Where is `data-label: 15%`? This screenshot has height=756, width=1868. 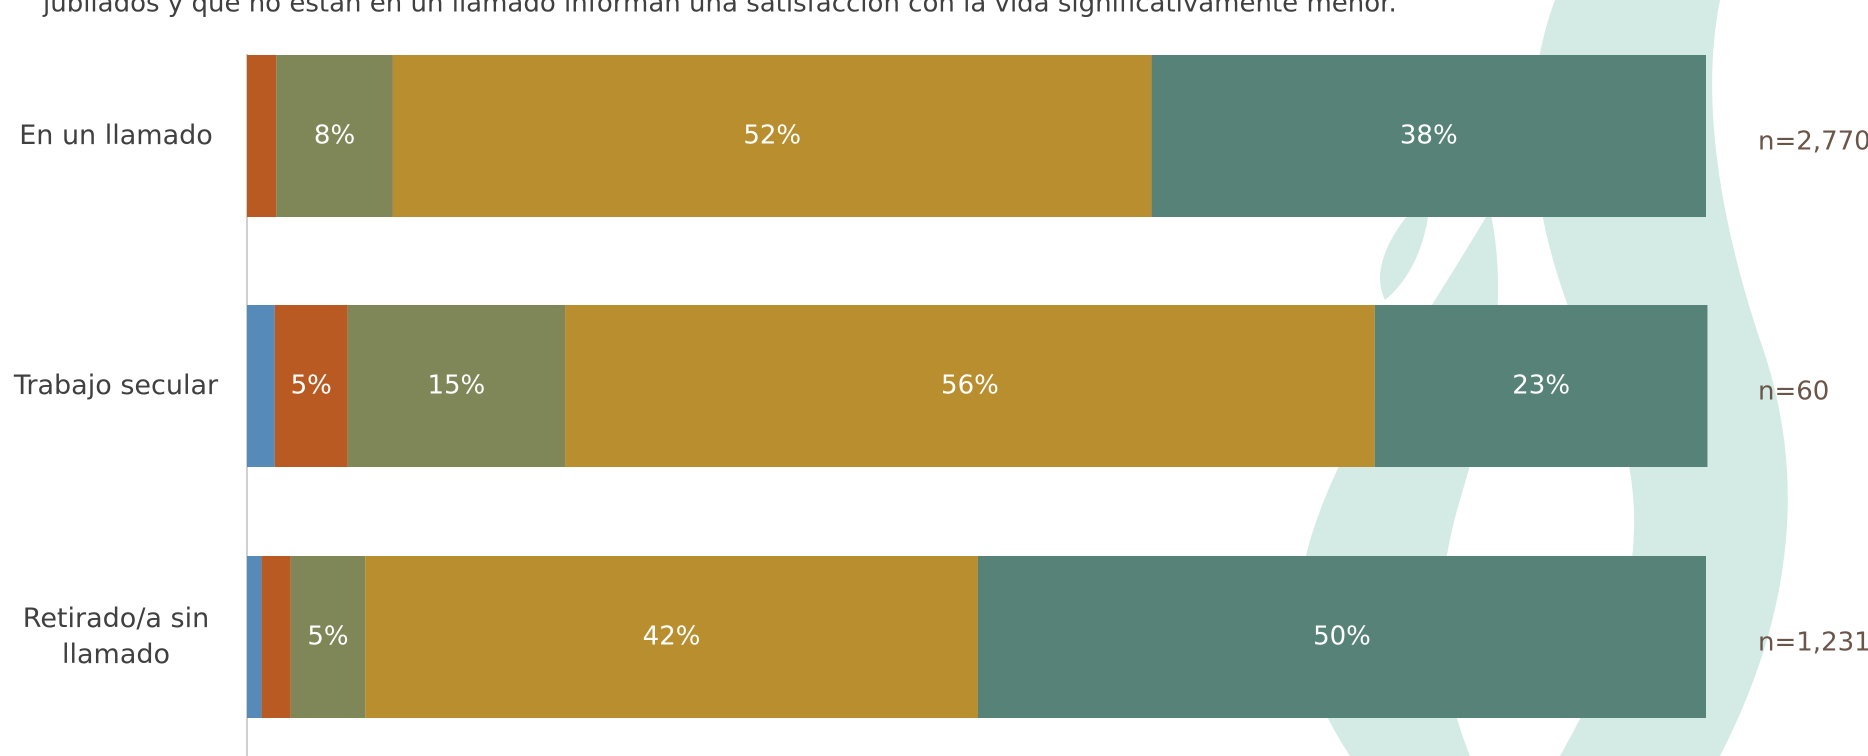
data-label: 15% is located at coordinates (456, 386).